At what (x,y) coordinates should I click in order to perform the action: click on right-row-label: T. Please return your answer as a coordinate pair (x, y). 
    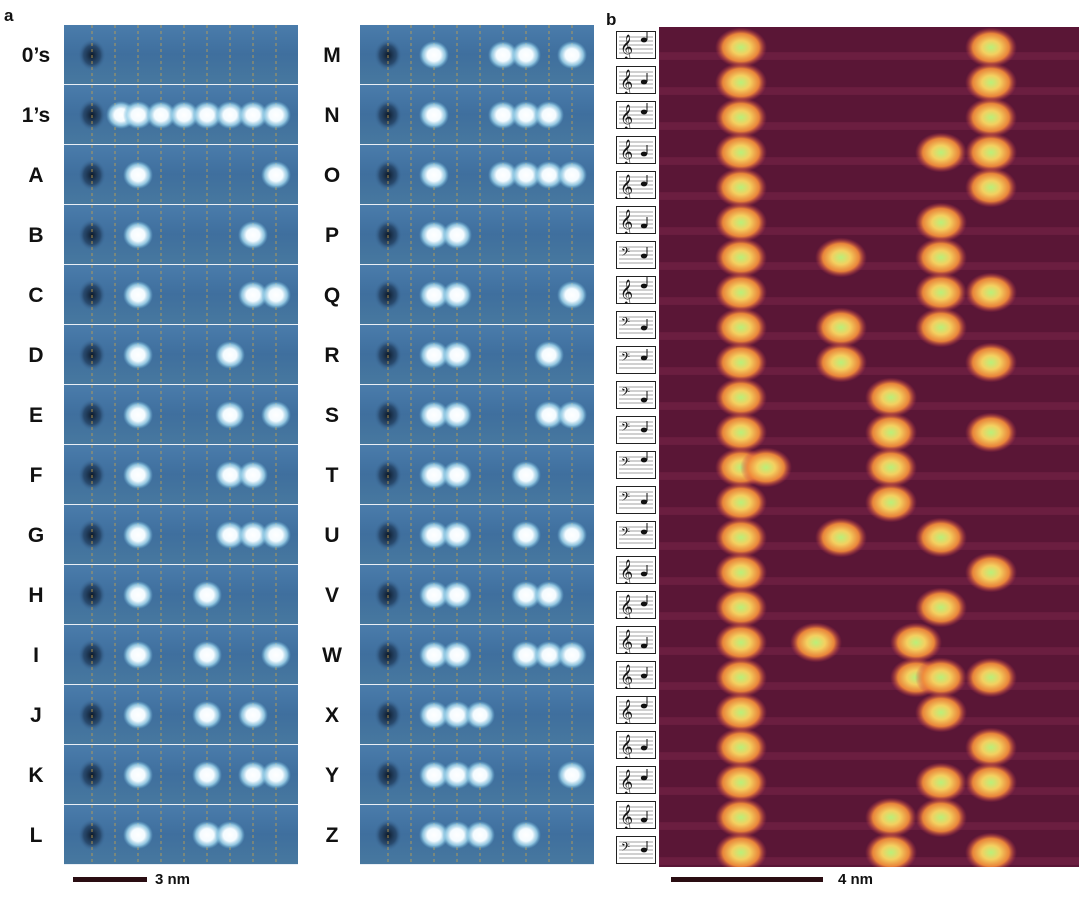
    Looking at the image, I should click on (332, 475).